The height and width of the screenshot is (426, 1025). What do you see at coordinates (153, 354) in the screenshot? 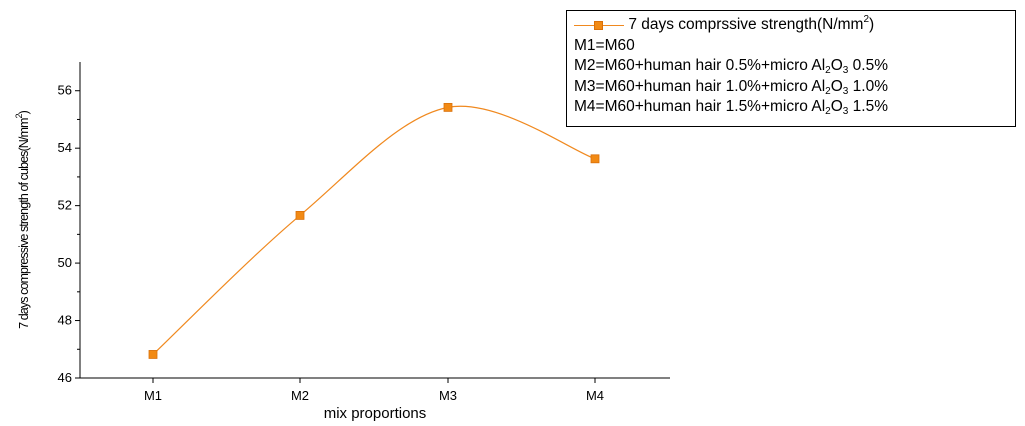
I see `data-point-m1` at bounding box center [153, 354].